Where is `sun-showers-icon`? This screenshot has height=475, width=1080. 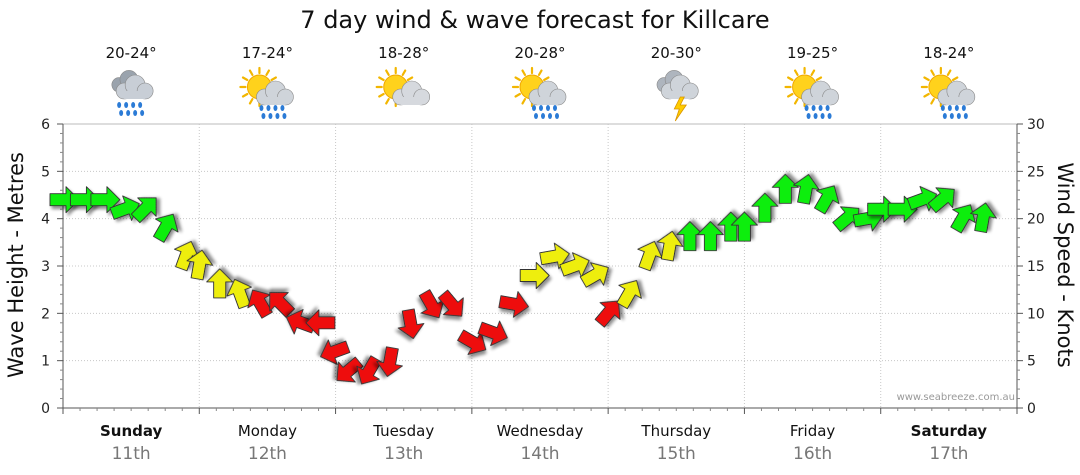 sun-showers-icon is located at coordinates (266, 92).